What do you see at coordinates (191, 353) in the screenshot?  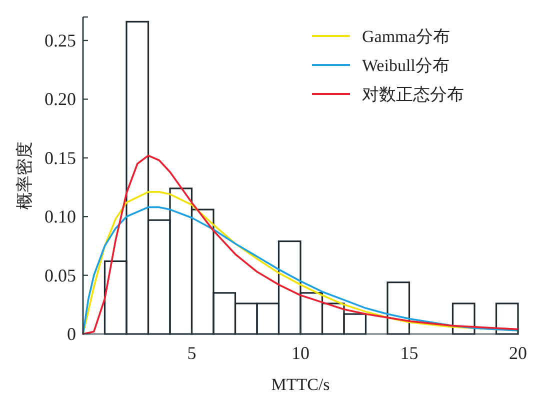 I see `x-tick-label: 5` at bounding box center [191, 353].